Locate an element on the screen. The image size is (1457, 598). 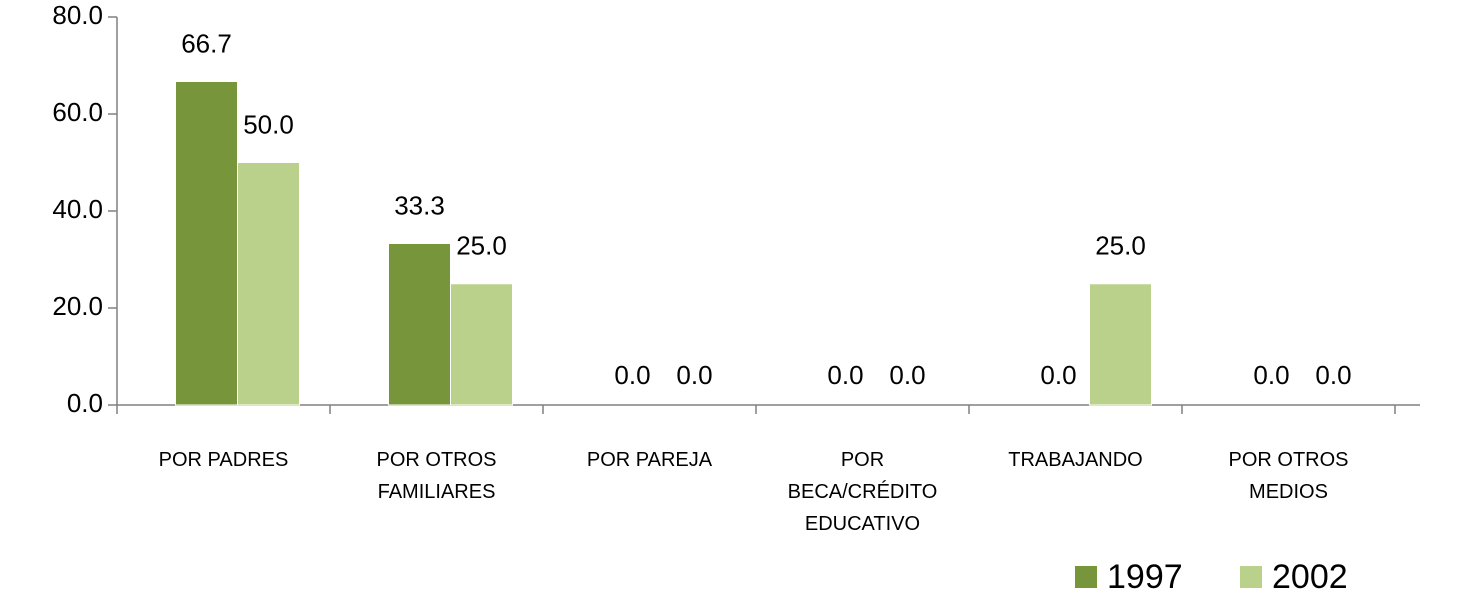
y-tick-label: 0.0 is located at coordinates (85, 403).